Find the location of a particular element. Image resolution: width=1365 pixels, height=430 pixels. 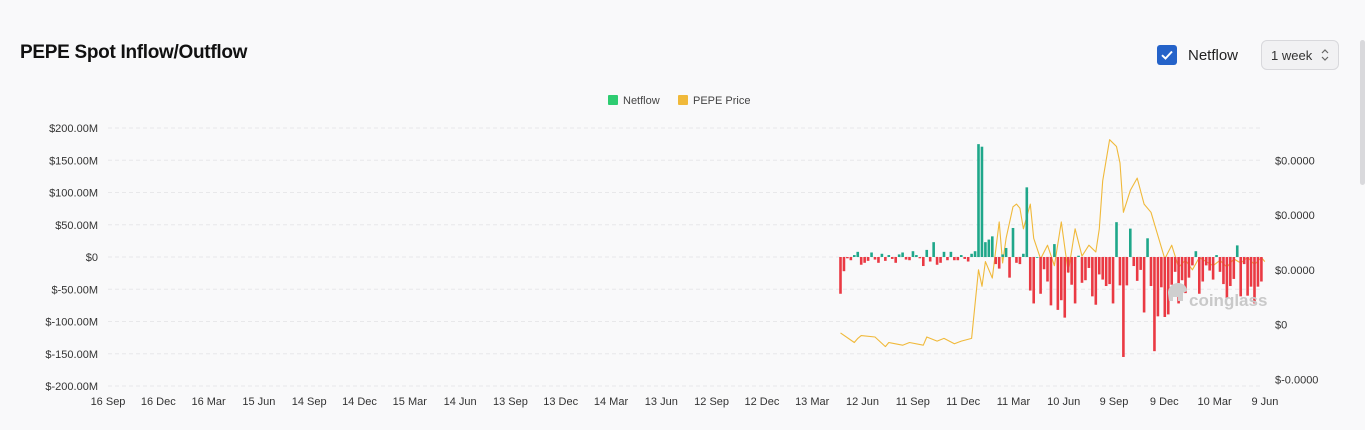

y-axis-left-tick-label: $100.00M is located at coordinates (73, 194).